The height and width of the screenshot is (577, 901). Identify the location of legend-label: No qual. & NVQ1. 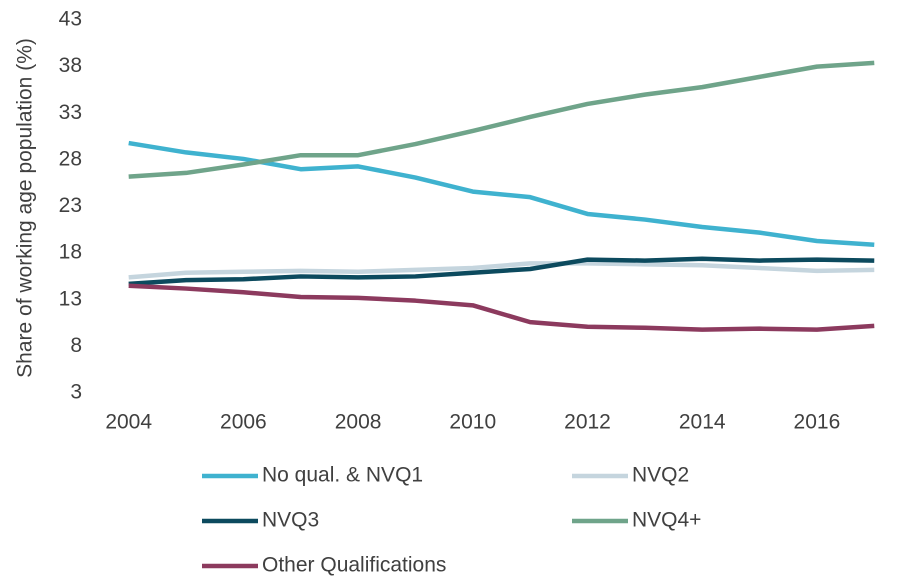
(342, 475).